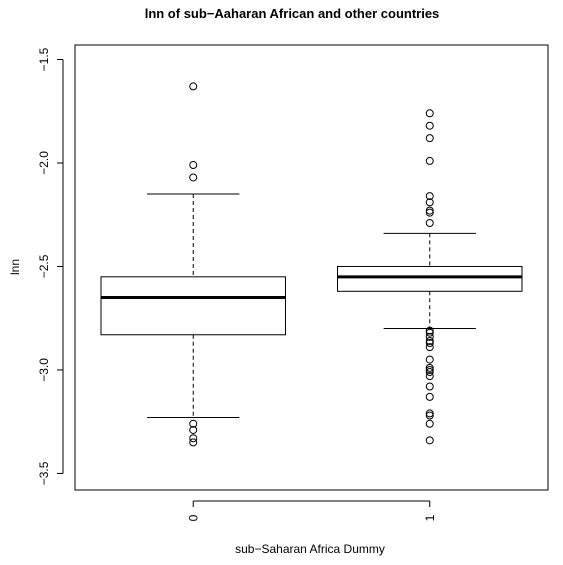 Image resolution: width=563 pixels, height=565 pixels. I want to click on y-axis: −1.5 −2.0 −2.5 −3.0 −3.5, so click(50, 266).